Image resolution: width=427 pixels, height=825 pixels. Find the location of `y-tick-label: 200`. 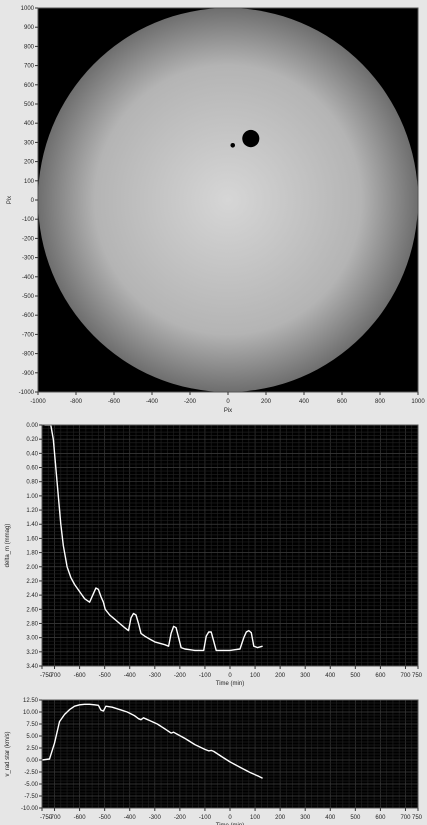

y-tick-label: 200 is located at coordinates (29, 163).